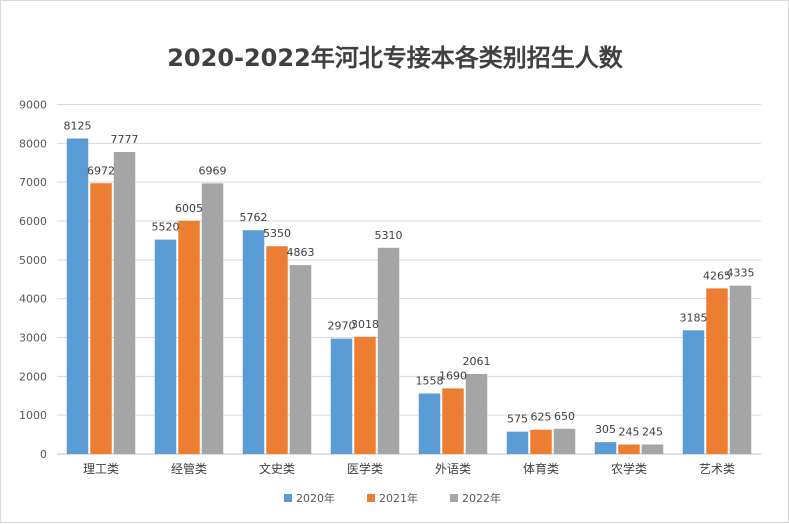 The height and width of the screenshot is (524, 789). I want to click on legend-label: 2021年, so click(398, 498).